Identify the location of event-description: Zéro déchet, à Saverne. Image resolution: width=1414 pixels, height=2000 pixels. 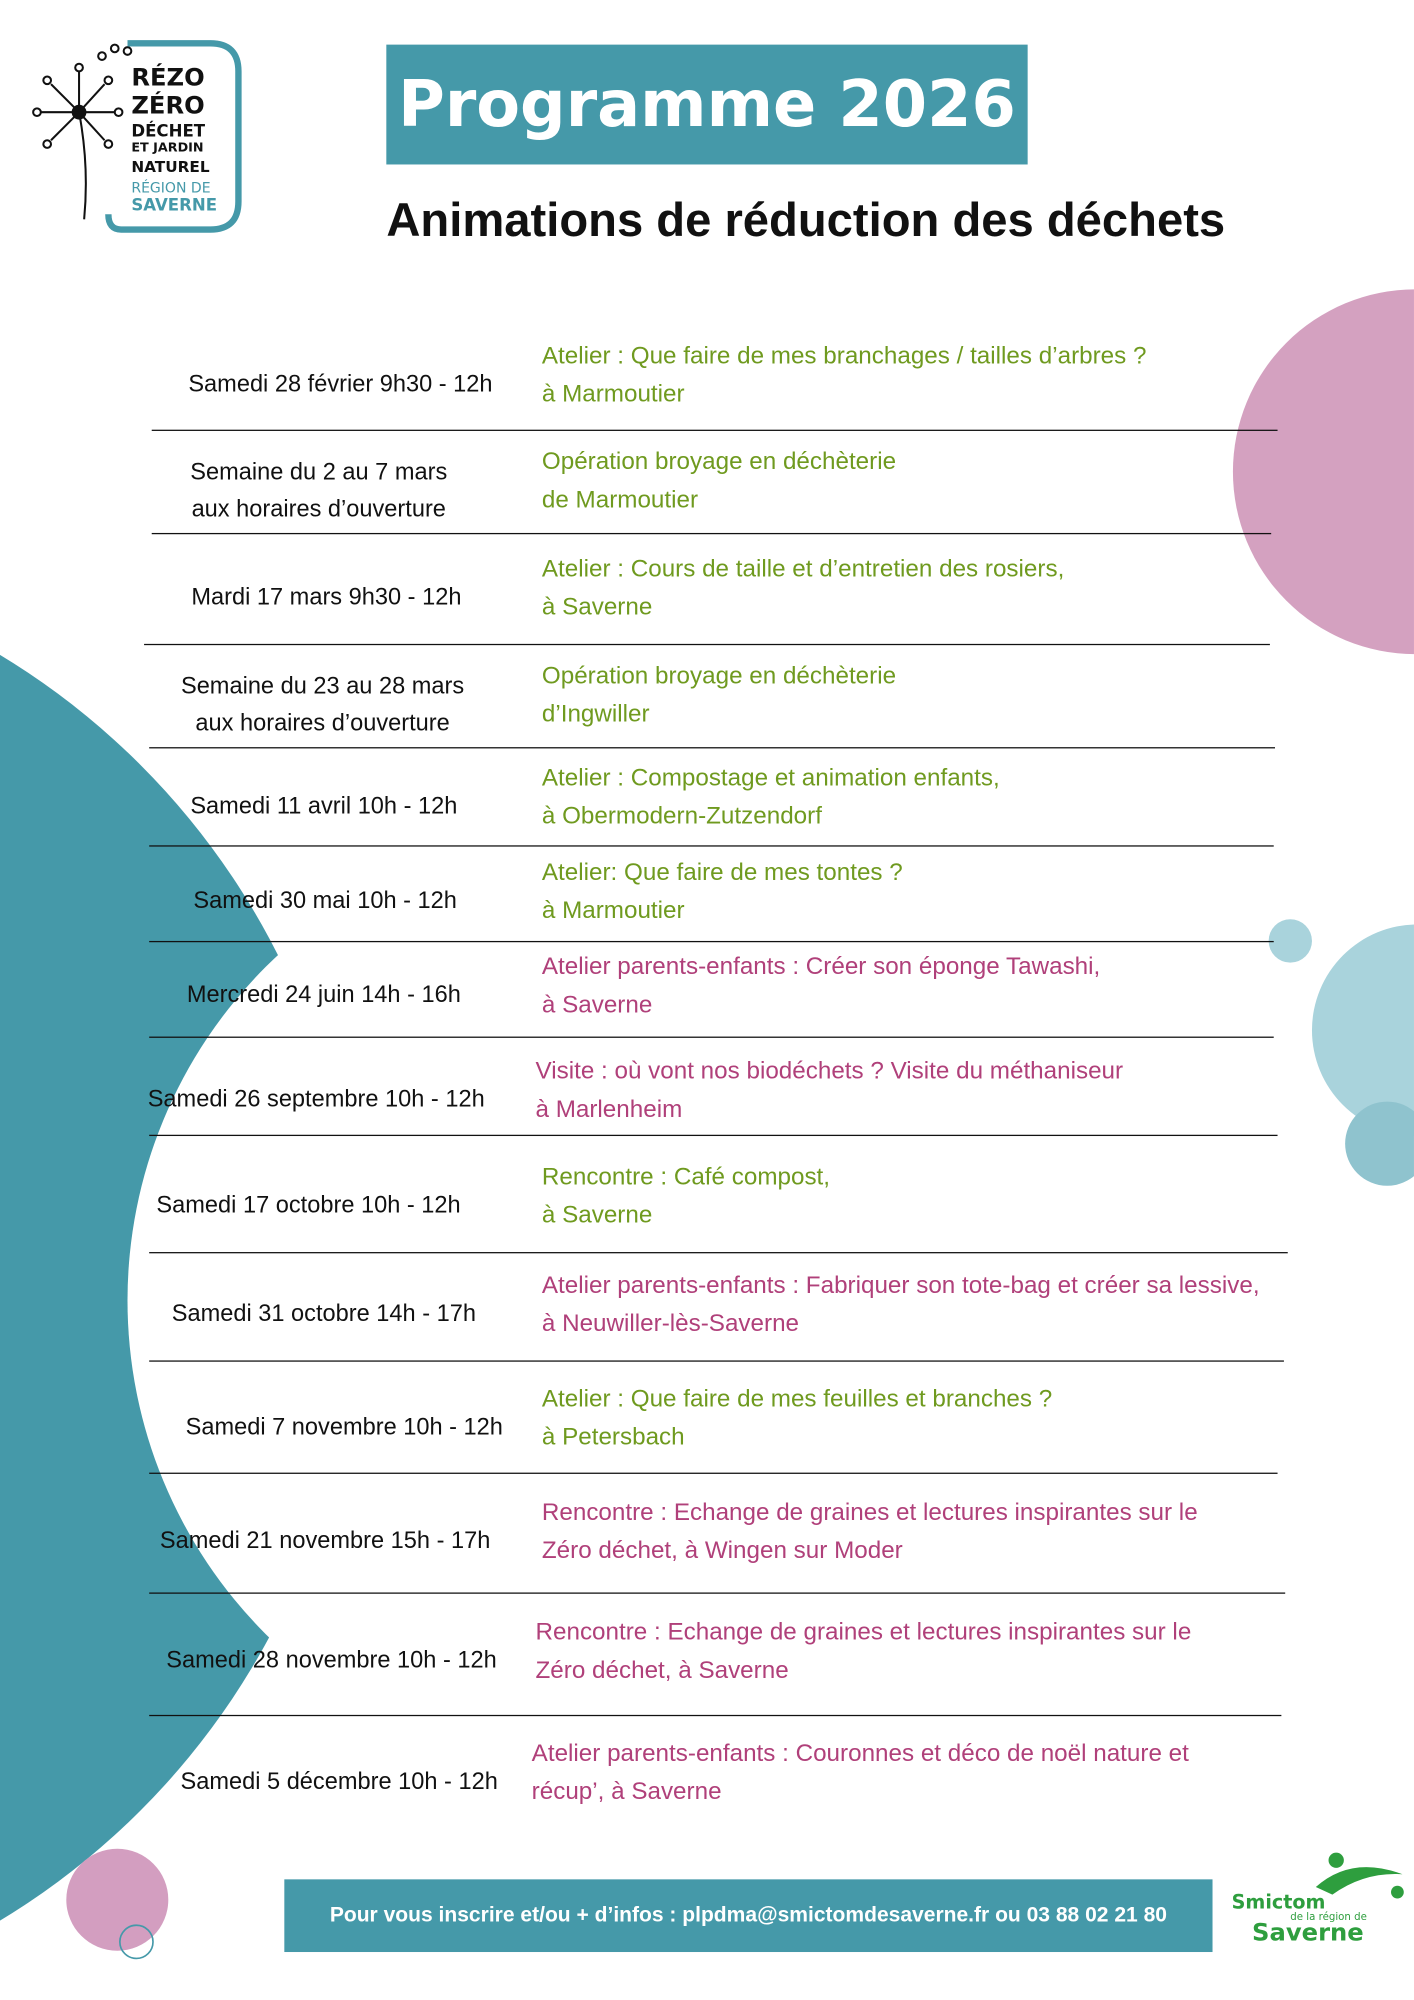
(662, 1671).